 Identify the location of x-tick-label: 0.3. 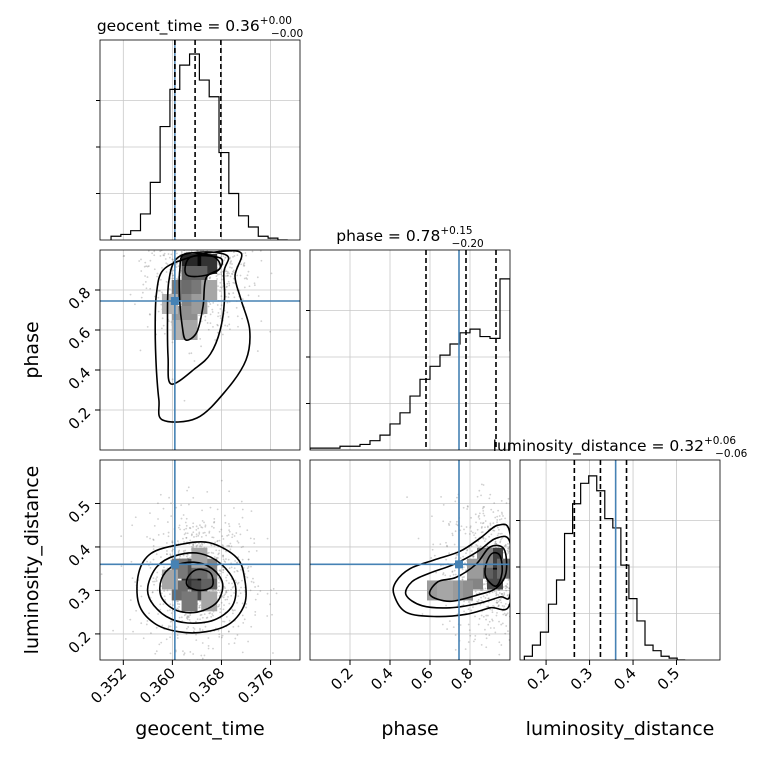
(582, 679).